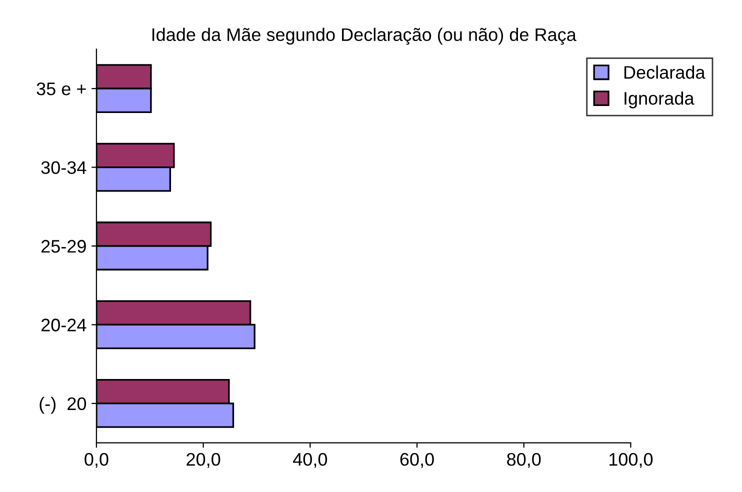 The width and height of the screenshot is (742, 492). What do you see at coordinates (96, 460) in the screenshot?
I see `x-tick-label: 0,0` at bounding box center [96, 460].